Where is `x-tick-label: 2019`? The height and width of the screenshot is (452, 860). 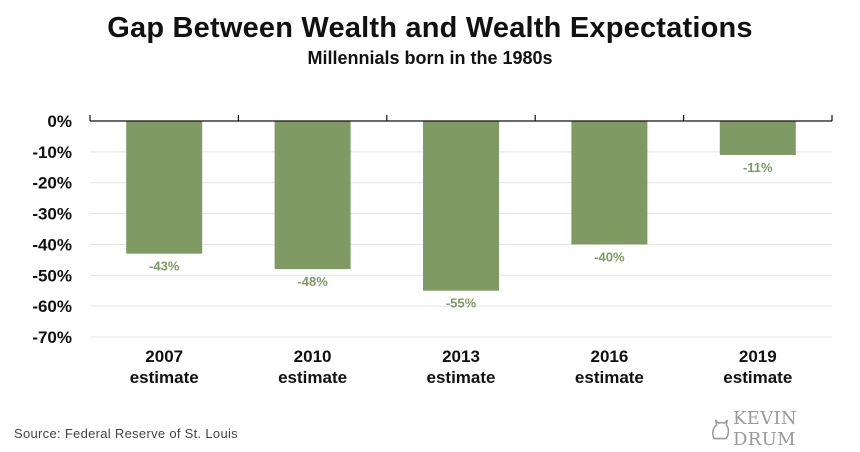
x-tick-label: 2019 is located at coordinates (758, 356).